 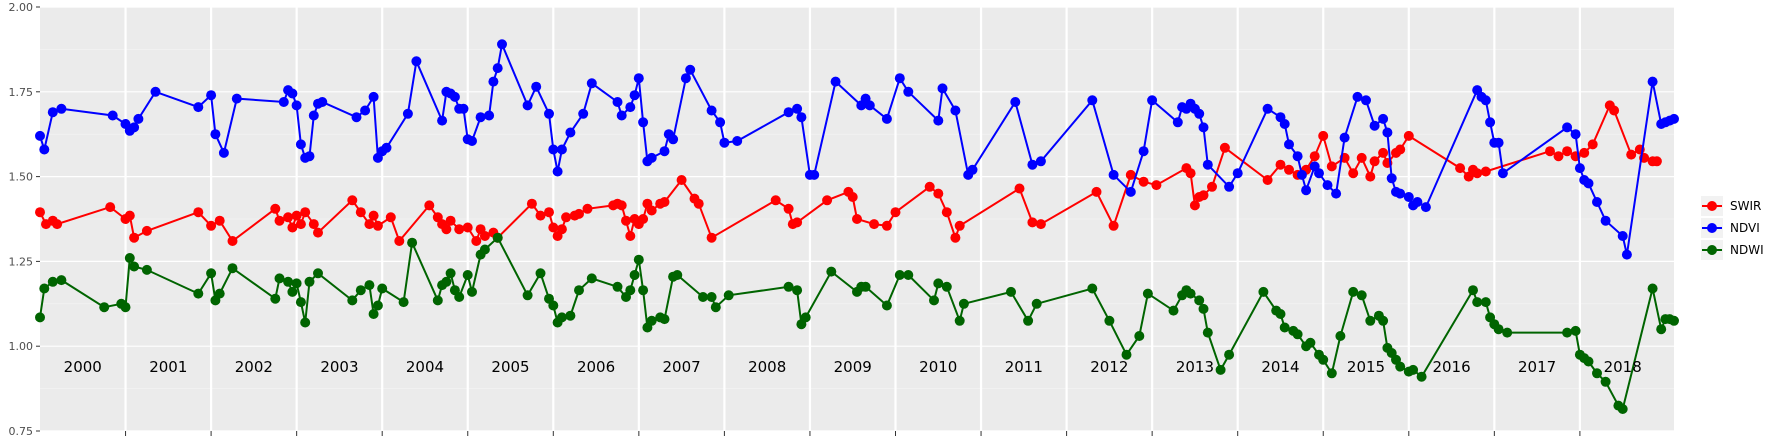 What do you see at coordinates (1537, 367) in the screenshot?
I see `year-label: 2017` at bounding box center [1537, 367].